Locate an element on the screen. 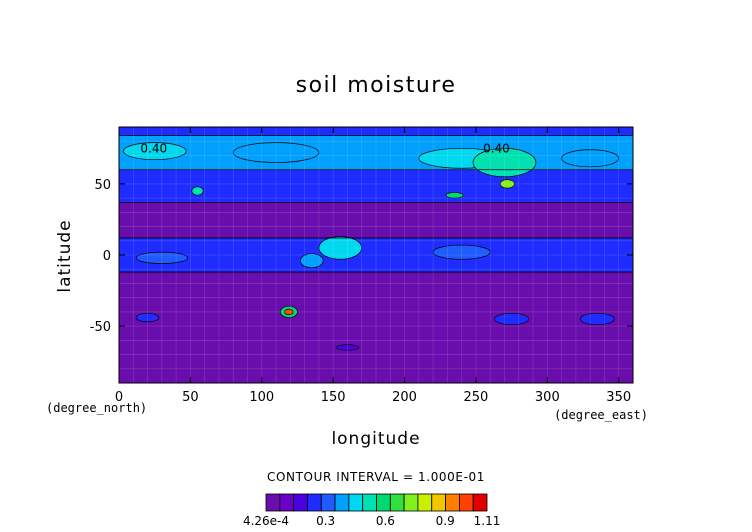 The height and width of the screenshot is (532, 752). x-axis-units: (degree_east) is located at coordinates (601, 415).